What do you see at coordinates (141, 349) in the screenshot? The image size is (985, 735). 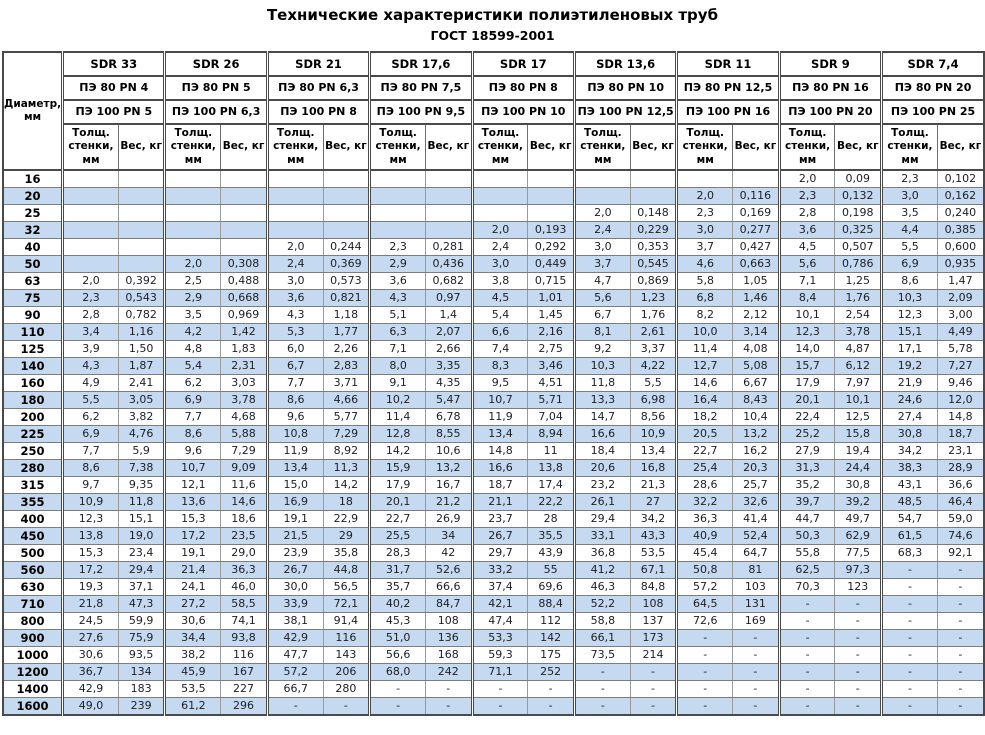 I see `weight-value-cell: 1,50` at bounding box center [141, 349].